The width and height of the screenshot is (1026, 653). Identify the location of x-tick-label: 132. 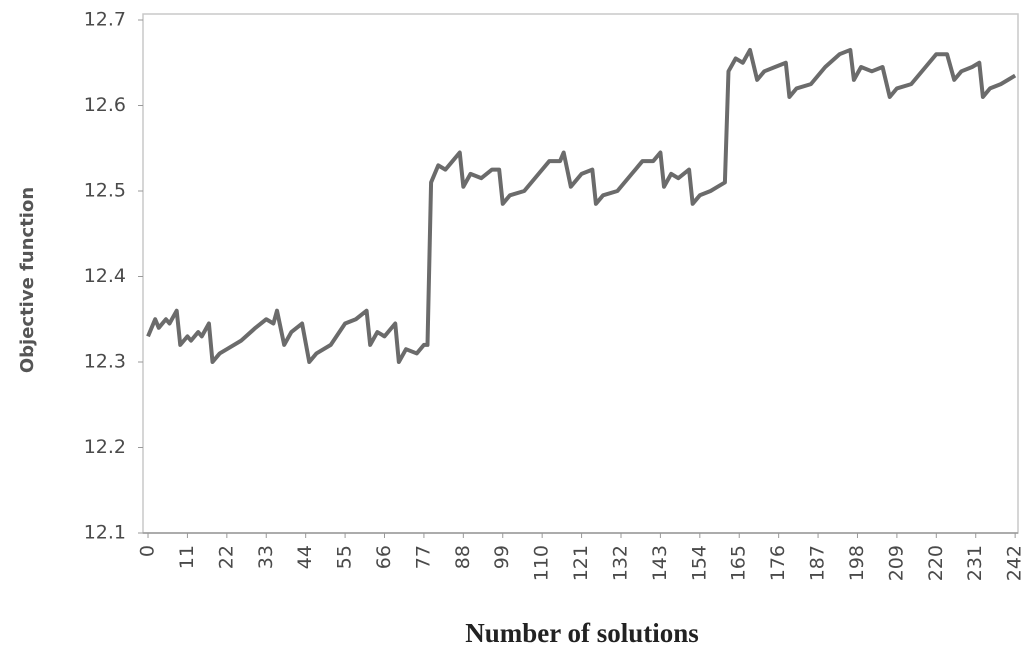
(620, 563).